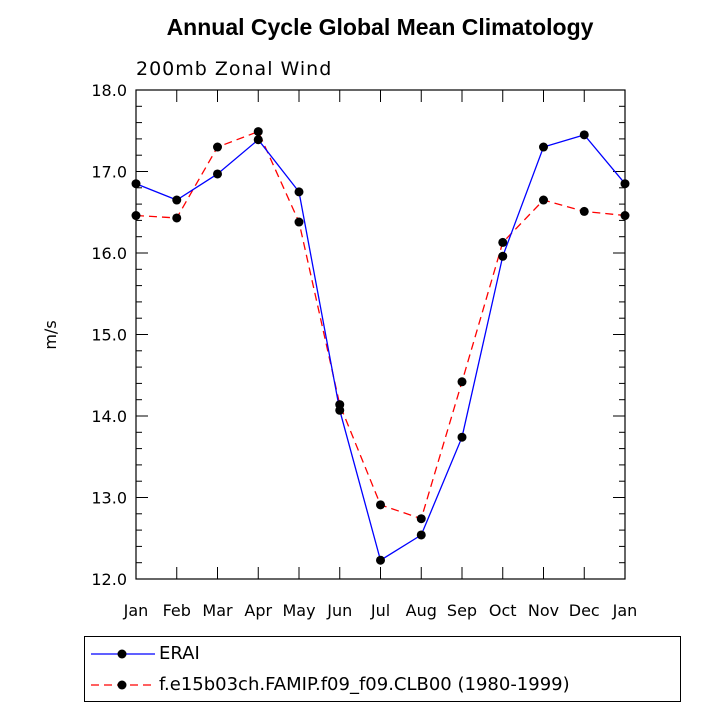  Describe the element at coordinates (217, 610) in the screenshot. I see `x-tick-label: Mar` at that location.